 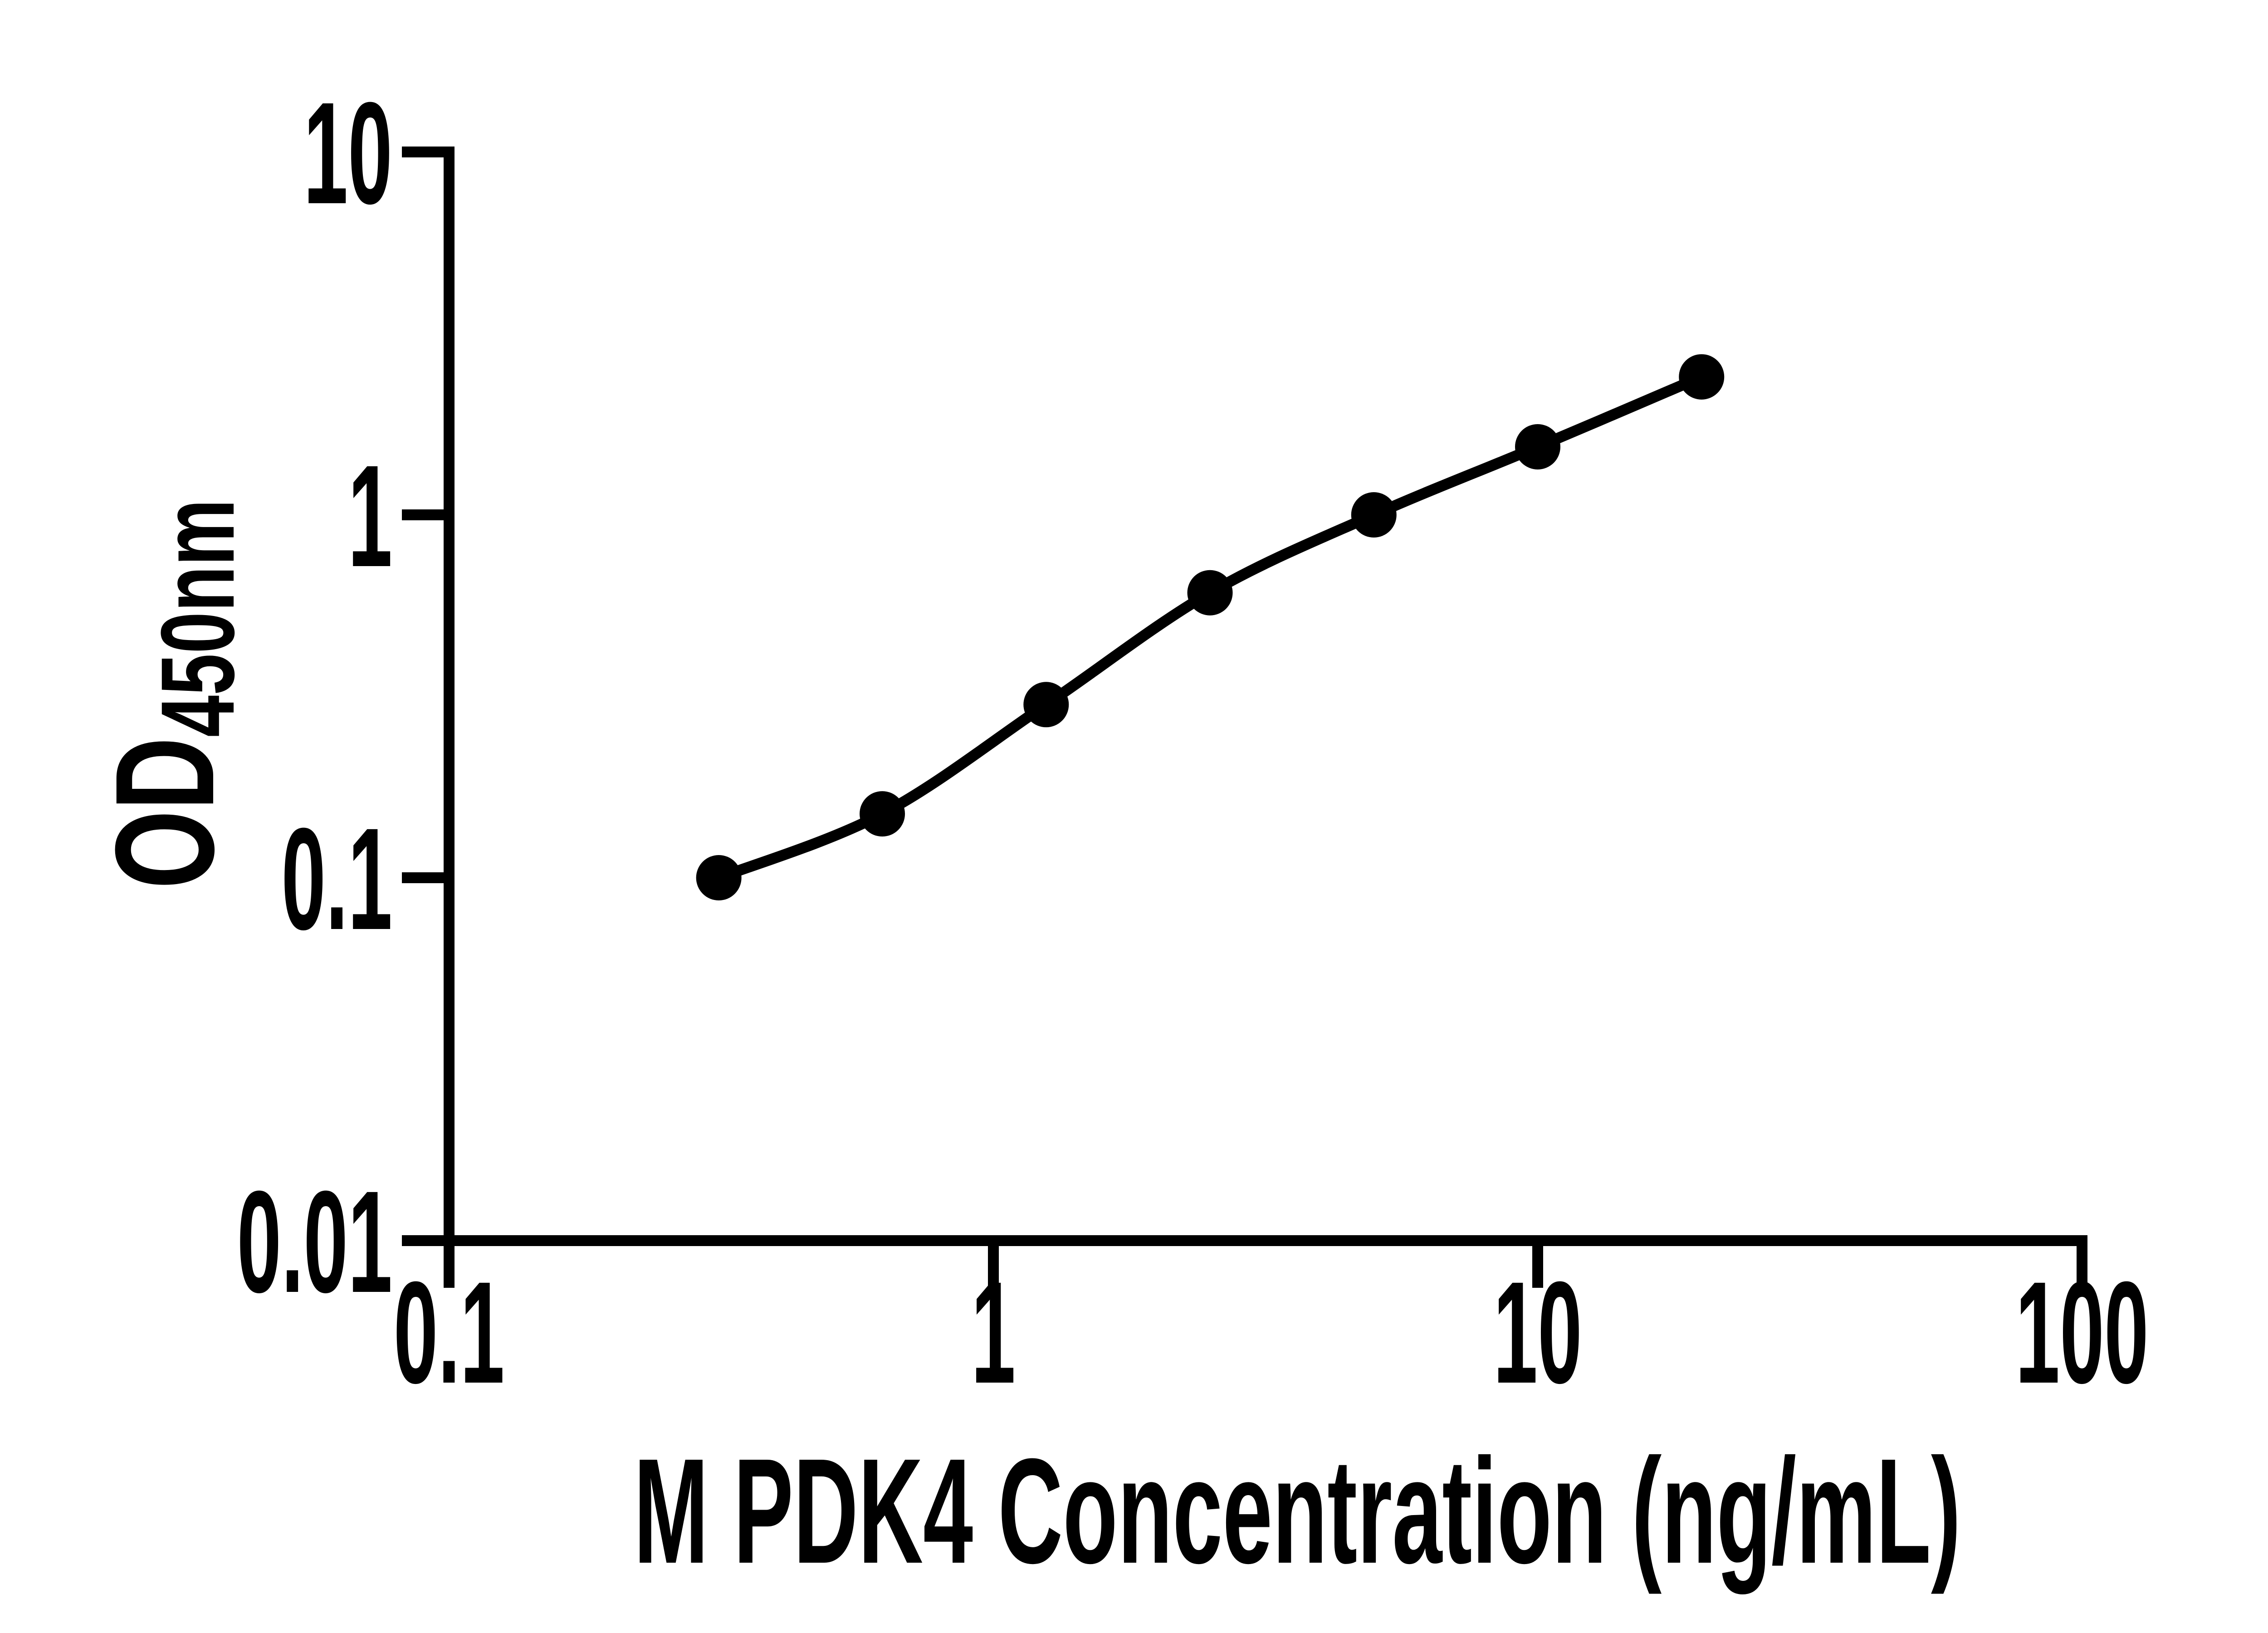 What do you see at coordinates (450, 1332) in the screenshot?
I see `x-tick-label: 0.1` at bounding box center [450, 1332].